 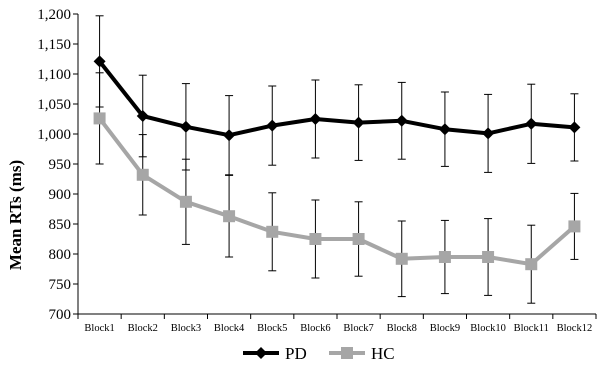 I want to click on y-tick-label: 950, so click(x=60, y=165).